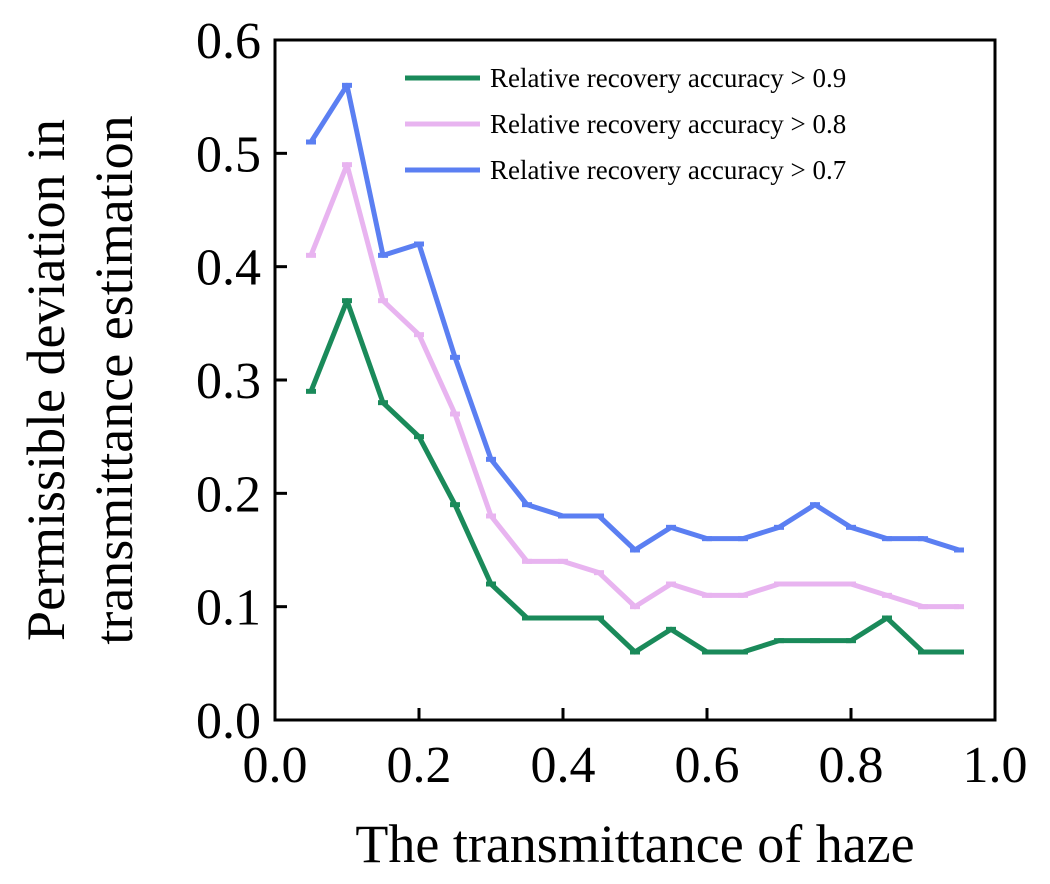  What do you see at coordinates (228, 494) in the screenshot?
I see `y-tick-label: 0.2` at bounding box center [228, 494].